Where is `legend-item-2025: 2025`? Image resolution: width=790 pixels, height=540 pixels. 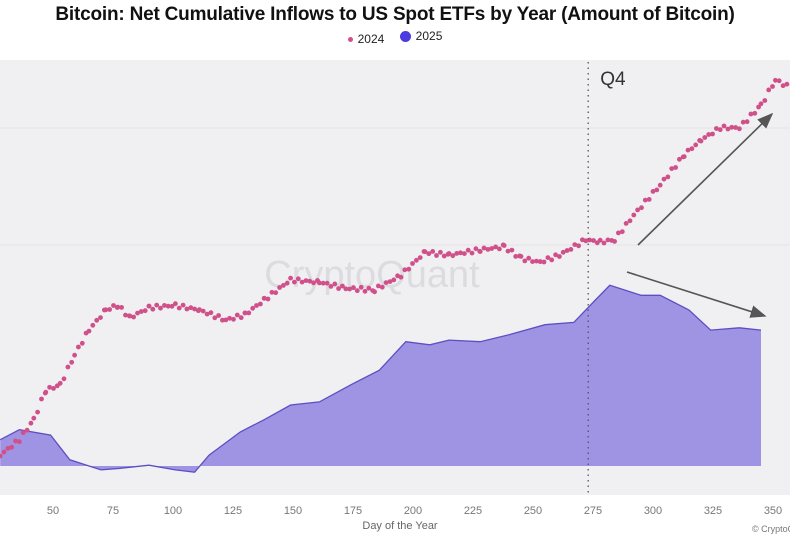 legend-item-2025: 2025 is located at coordinates (421, 36).